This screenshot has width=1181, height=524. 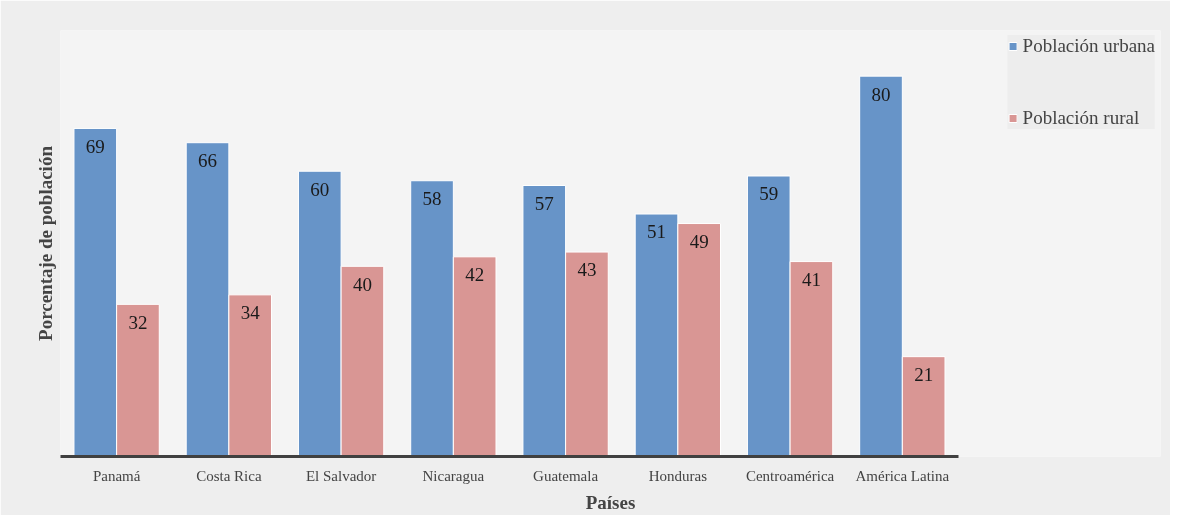 What do you see at coordinates (432, 199) in the screenshot?
I see `data-label: 58` at bounding box center [432, 199].